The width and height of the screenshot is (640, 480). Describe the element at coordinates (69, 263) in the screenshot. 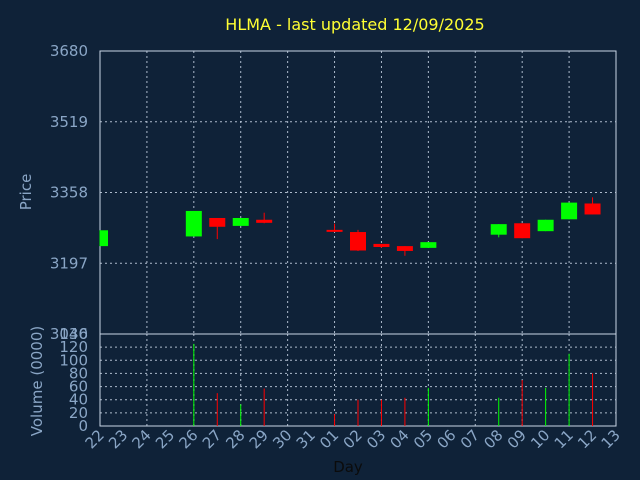

I see `price-tick-label: 3197` at that location.